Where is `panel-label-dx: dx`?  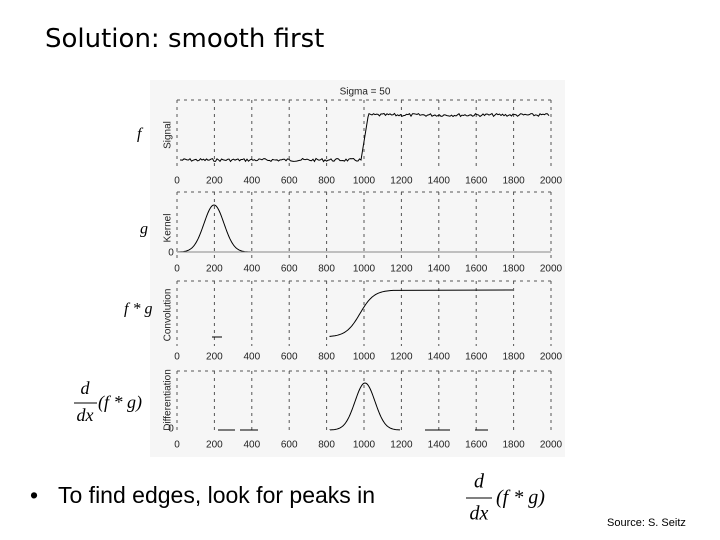 panel-label-dx: dx is located at coordinates (85, 415).